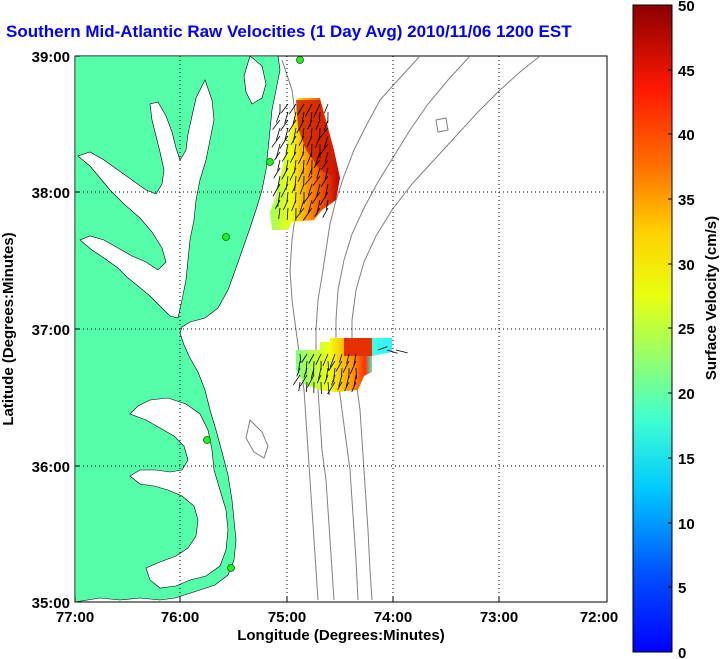 The height and width of the screenshot is (659, 724). I want to click on chesapeake-bay, so click(146, 199).